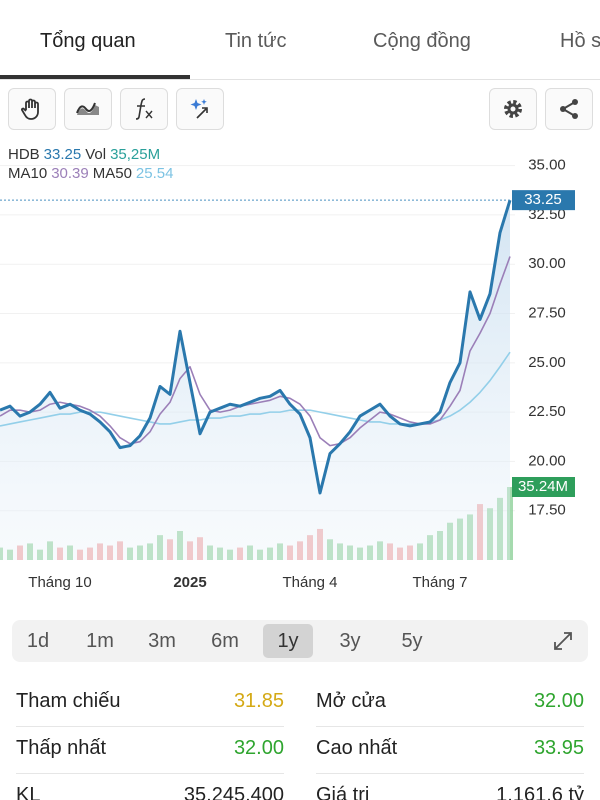 This screenshot has width=600, height=800. What do you see at coordinates (61, 748) in the screenshot?
I see `stat-label: Thấp nhất` at bounding box center [61, 748].